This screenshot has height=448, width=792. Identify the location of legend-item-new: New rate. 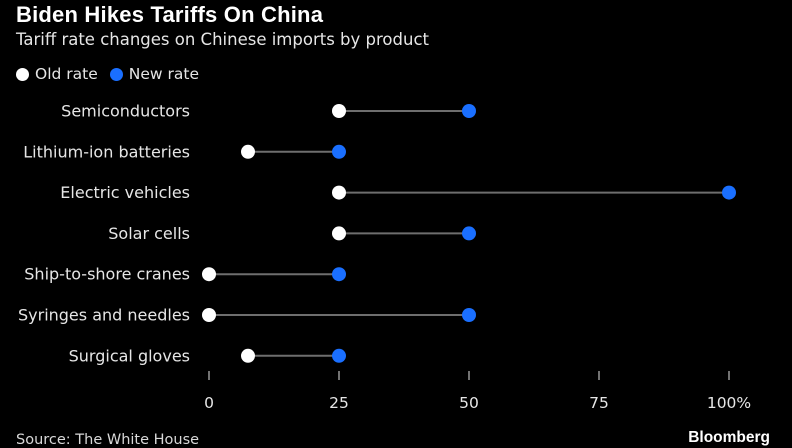
(154, 74).